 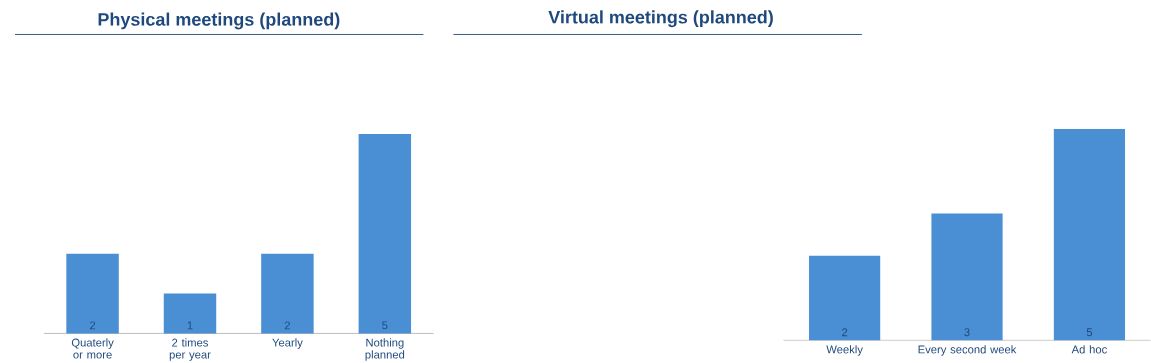 I want to click on x-tick-label: Ad hoc, so click(x=1089, y=349).